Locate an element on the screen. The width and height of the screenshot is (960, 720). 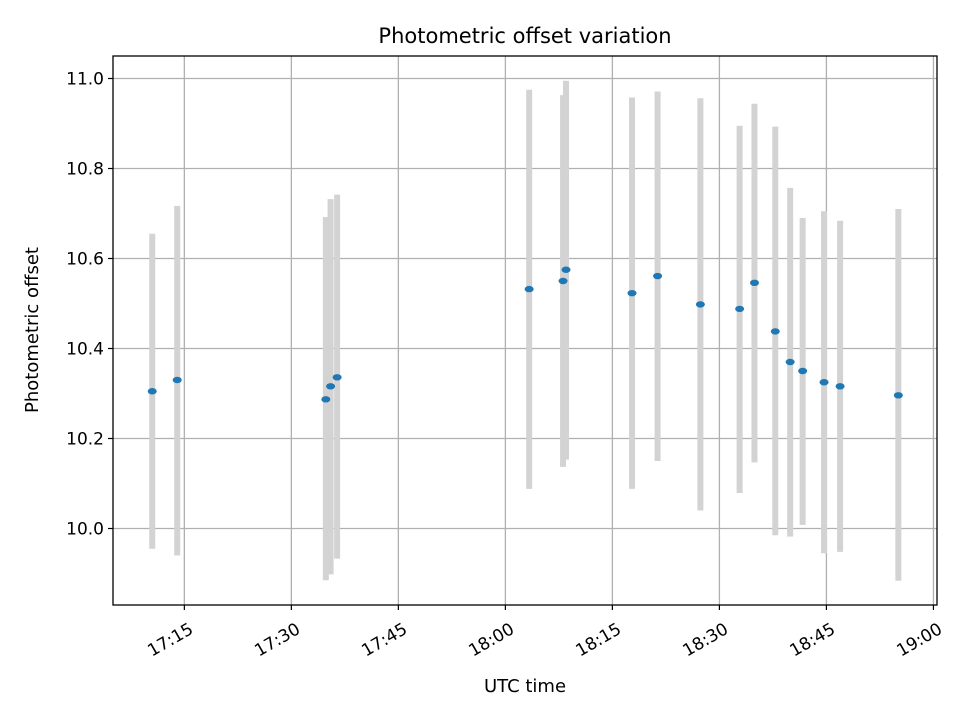
y-axis-ticks: 10.0 10.2 10.4 10.6 10.8 11.0 is located at coordinates (89, 305).